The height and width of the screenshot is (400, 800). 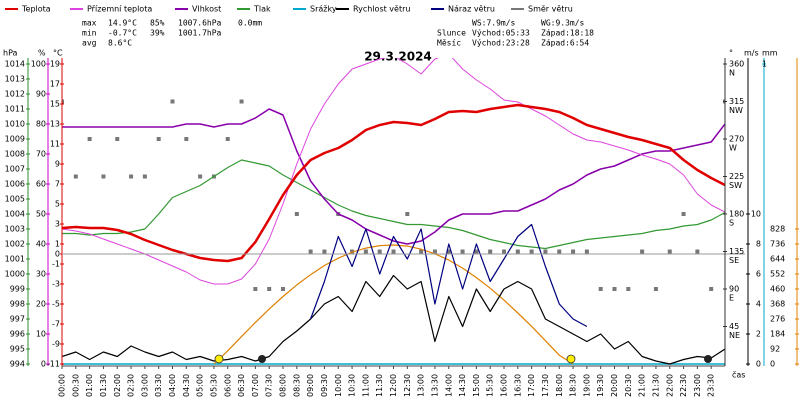 I want to click on stat-value: 39%, so click(x=157, y=33).